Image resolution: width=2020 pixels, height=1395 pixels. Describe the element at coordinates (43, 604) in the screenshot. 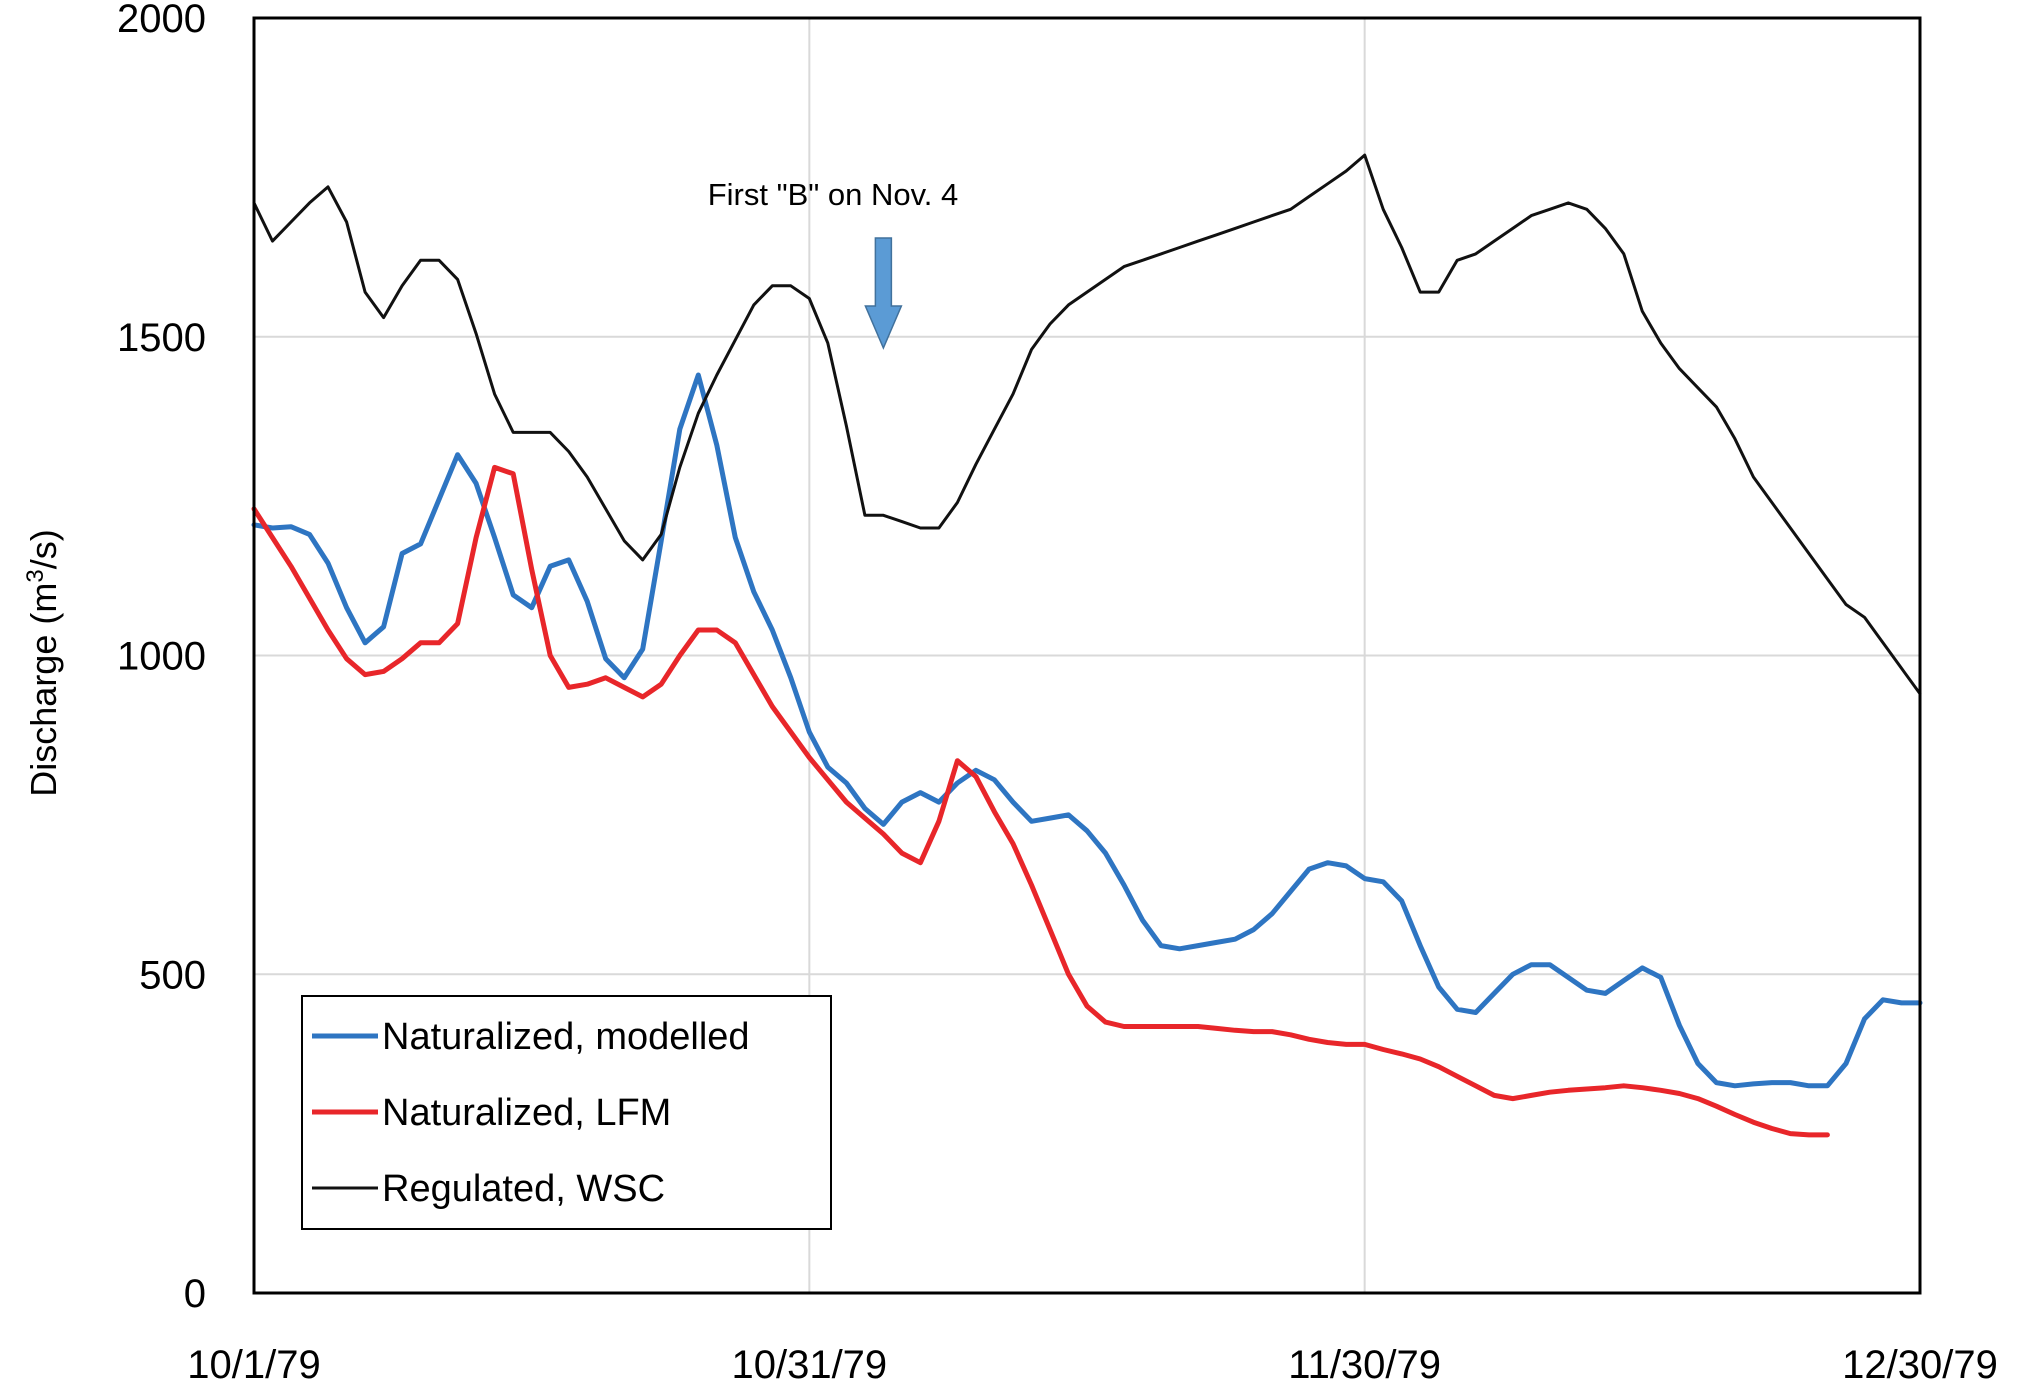

I see `y-axis-unit-base: (m` at that location.